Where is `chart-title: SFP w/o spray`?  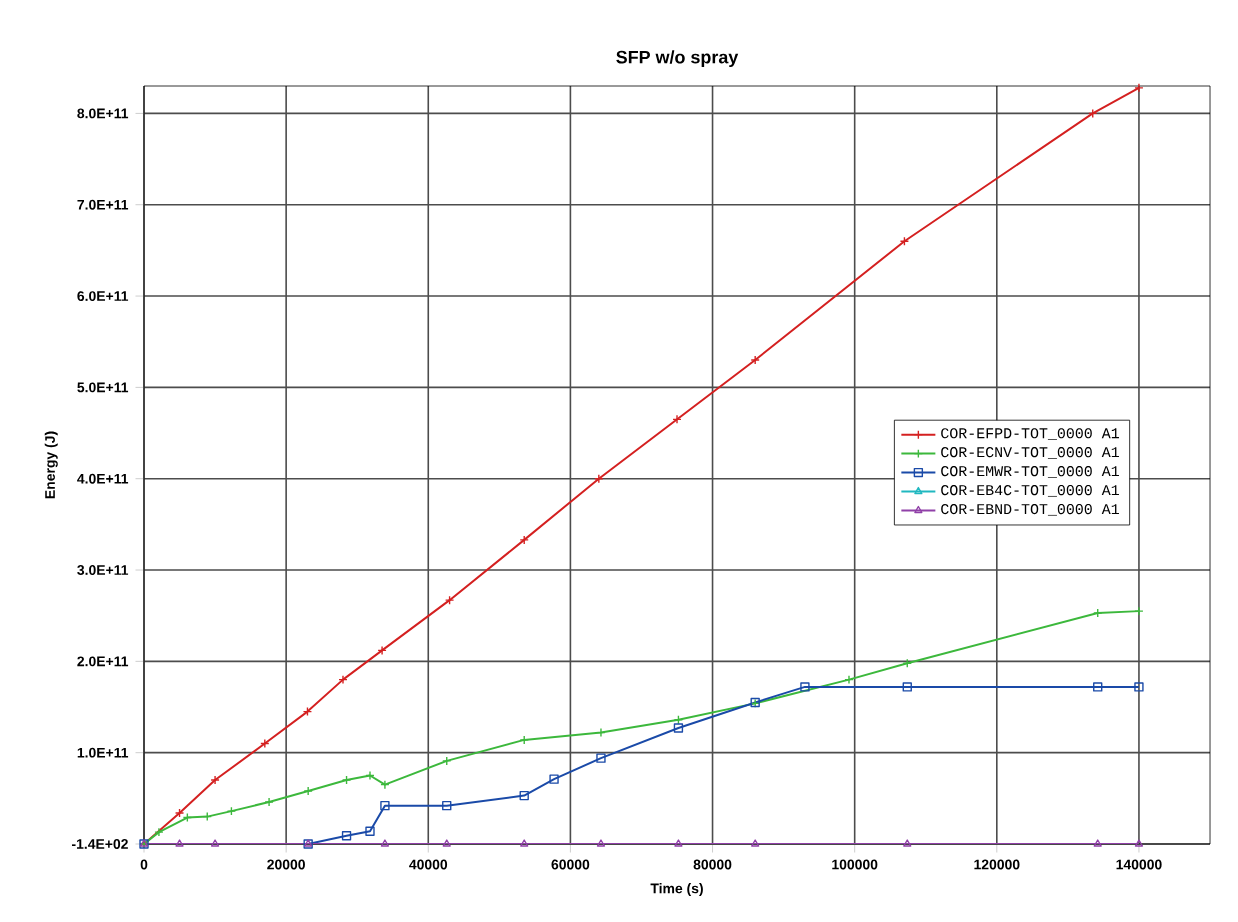
chart-title: SFP w/o spray is located at coordinates (677, 59).